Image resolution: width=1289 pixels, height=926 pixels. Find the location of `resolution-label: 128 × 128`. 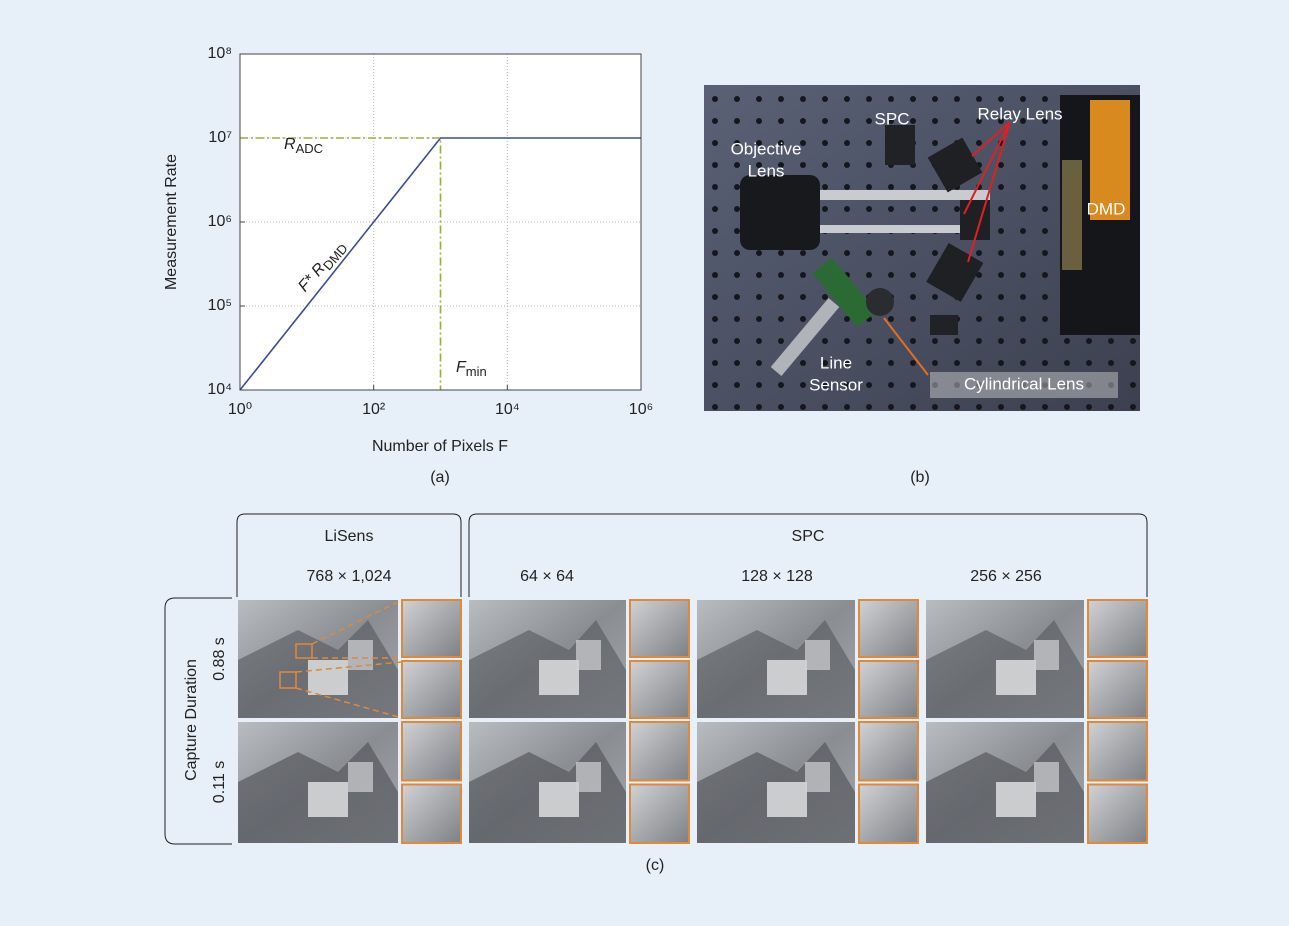

resolution-label: 128 × 128 is located at coordinates (777, 576).